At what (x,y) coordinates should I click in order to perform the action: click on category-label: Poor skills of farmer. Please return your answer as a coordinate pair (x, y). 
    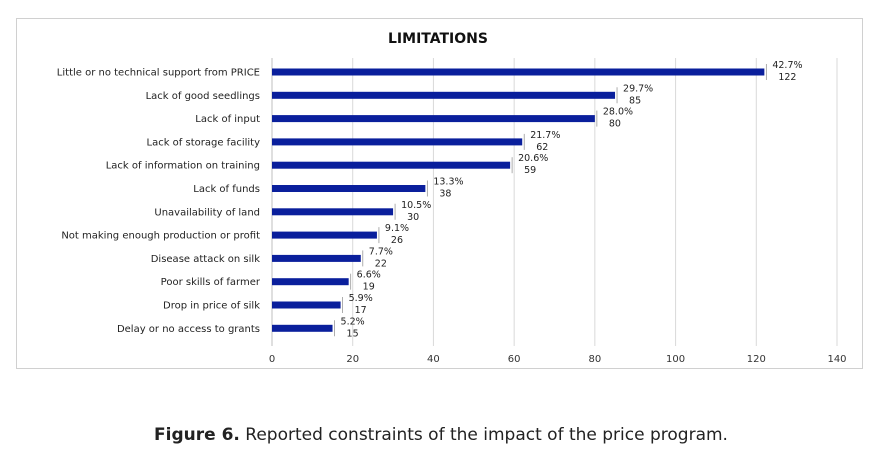
    Looking at the image, I should click on (211, 282).